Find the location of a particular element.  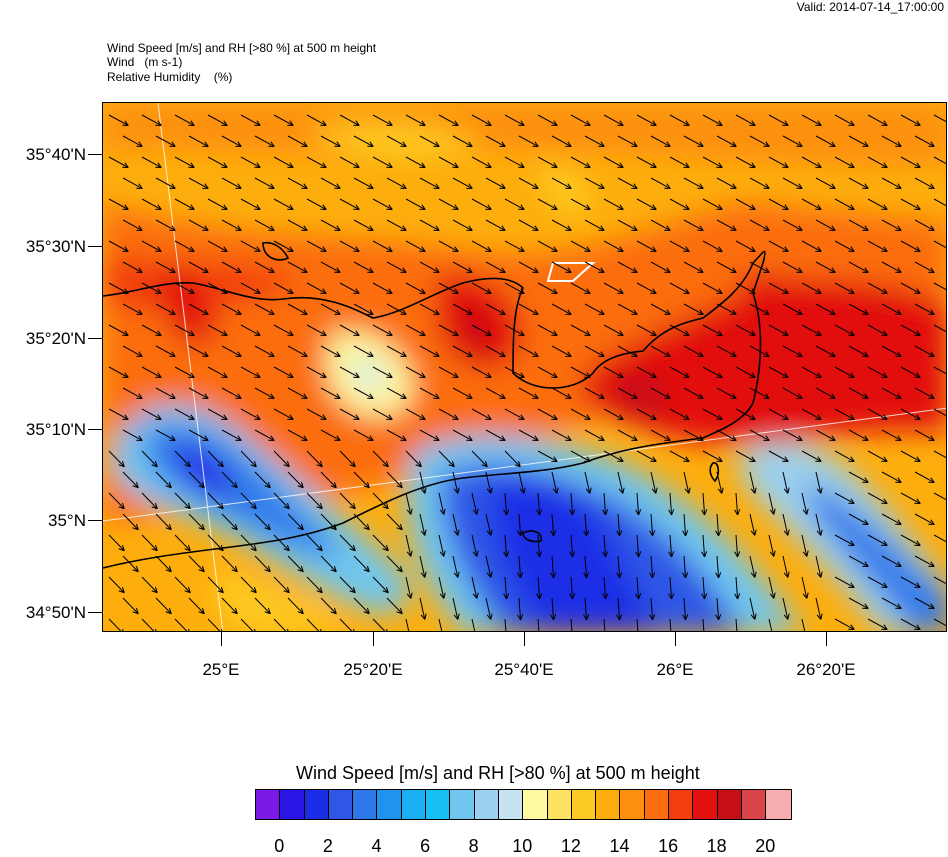

lat-label: 35°10'N is located at coordinates (55, 429).